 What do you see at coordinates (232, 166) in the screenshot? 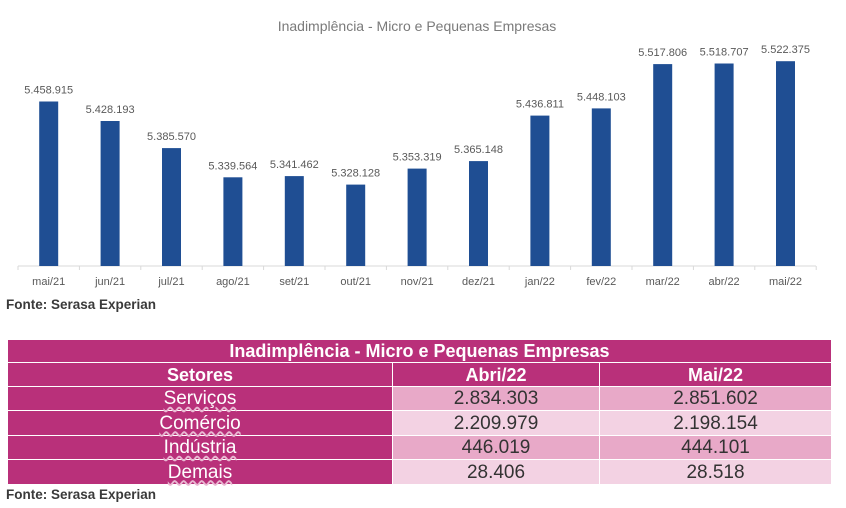
I see `data-label-ago/21: 5.339.564` at bounding box center [232, 166].